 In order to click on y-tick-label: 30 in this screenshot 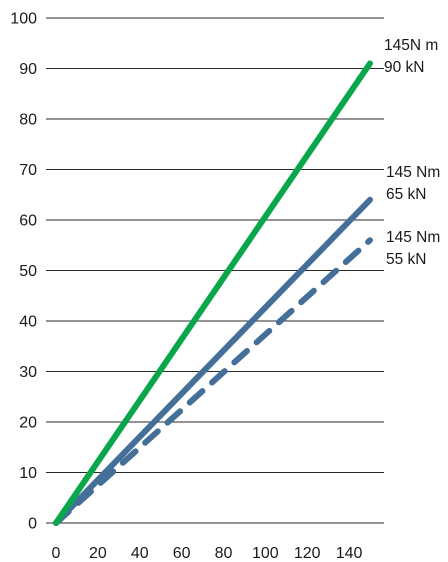, I will do `click(28, 372)`.